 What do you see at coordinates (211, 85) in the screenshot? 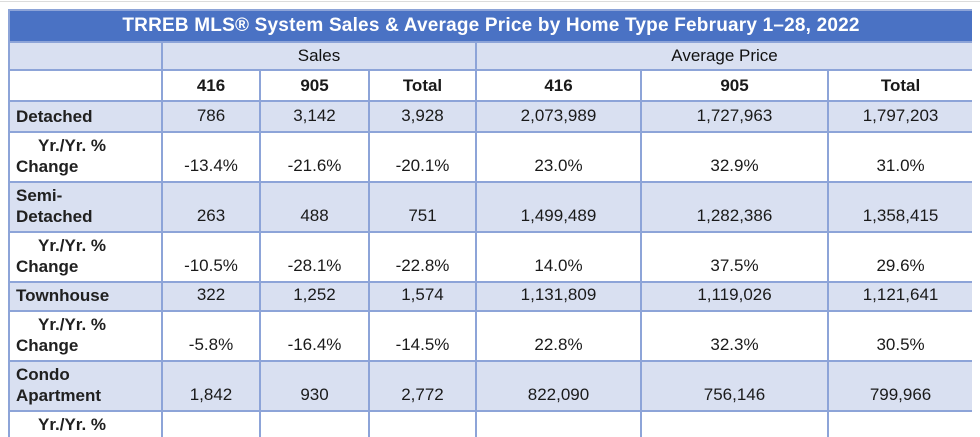
I see `col-header-sales-416: 416` at bounding box center [211, 85].